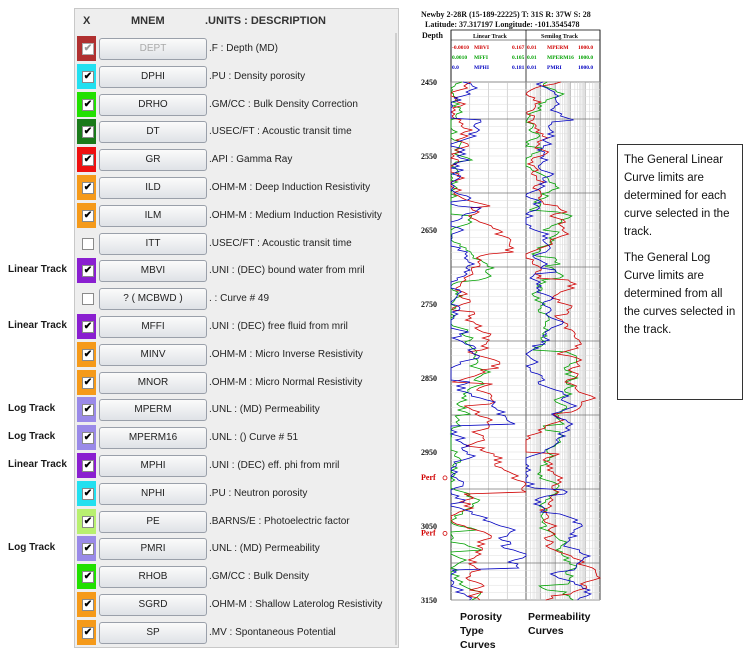 The height and width of the screenshot is (654, 752). I want to click on curve-row: ✔ PMRI .UNL : (MD) Permeability, so click(237, 549).